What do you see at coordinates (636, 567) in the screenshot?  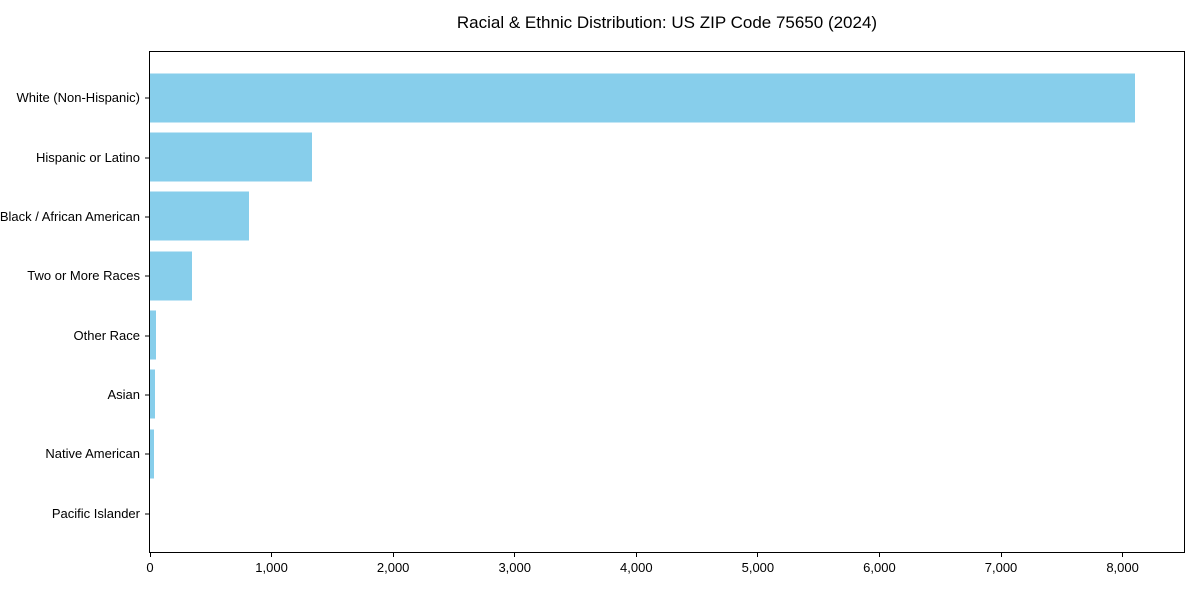 I see `x-tick-label: 4,000` at bounding box center [636, 567].